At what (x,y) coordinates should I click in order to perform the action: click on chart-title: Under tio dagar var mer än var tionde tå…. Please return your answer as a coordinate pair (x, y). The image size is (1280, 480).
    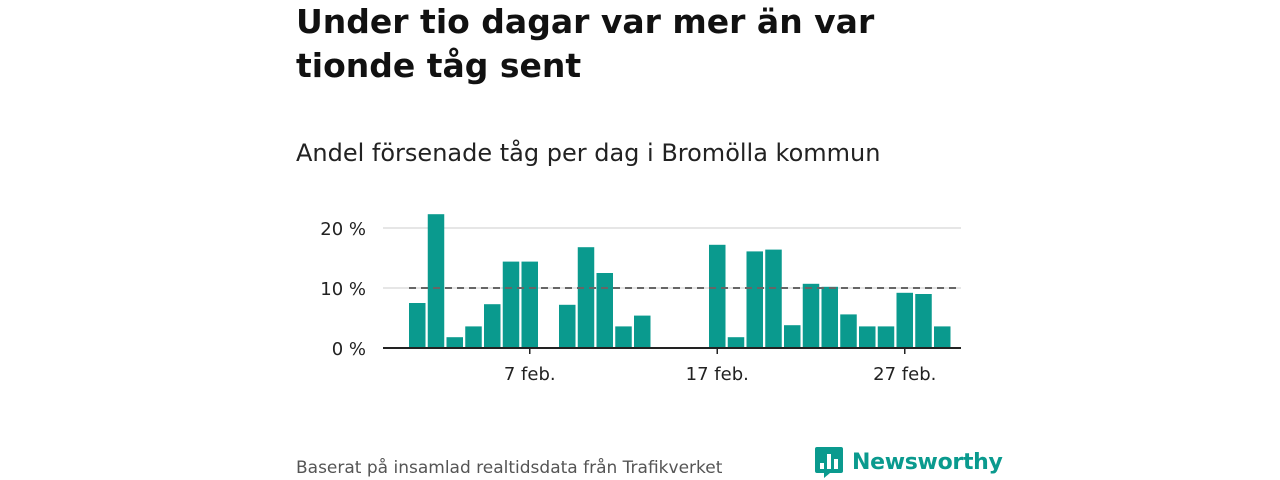
    Looking at the image, I should click on (585, 43).